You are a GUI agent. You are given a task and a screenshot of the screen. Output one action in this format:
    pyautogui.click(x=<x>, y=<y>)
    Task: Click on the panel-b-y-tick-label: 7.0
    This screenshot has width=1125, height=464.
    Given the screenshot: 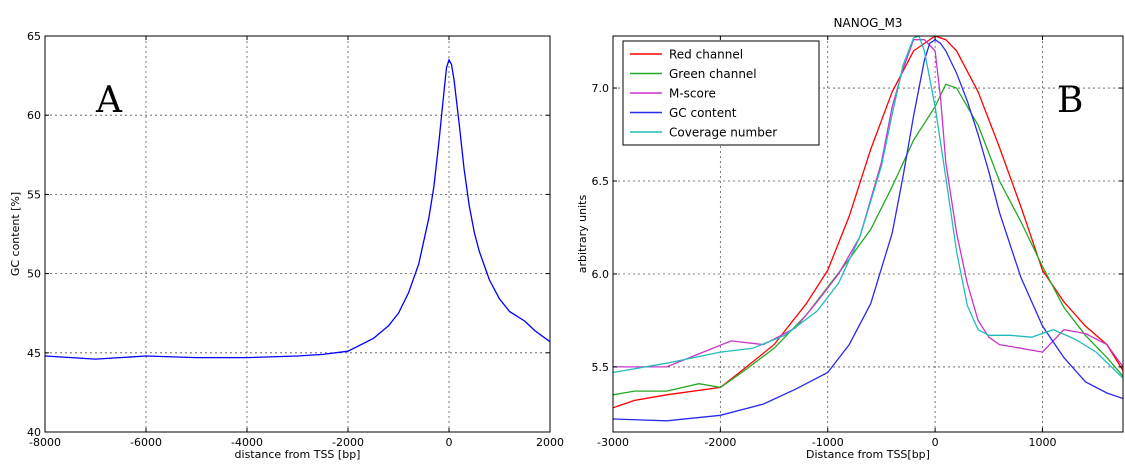 What is the action you would take?
    pyautogui.click(x=601, y=88)
    